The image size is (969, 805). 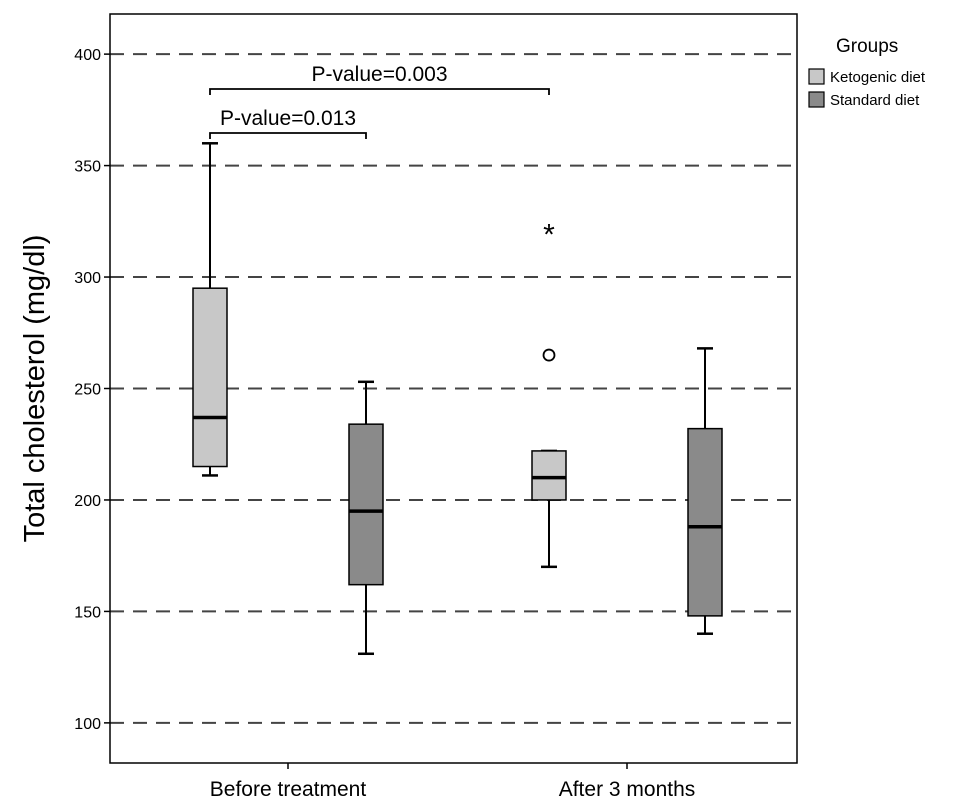 What do you see at coordinates (87, 724) in the screenshot?
I see `y-tick-label-100: 100` at bounding box center [87, 724].